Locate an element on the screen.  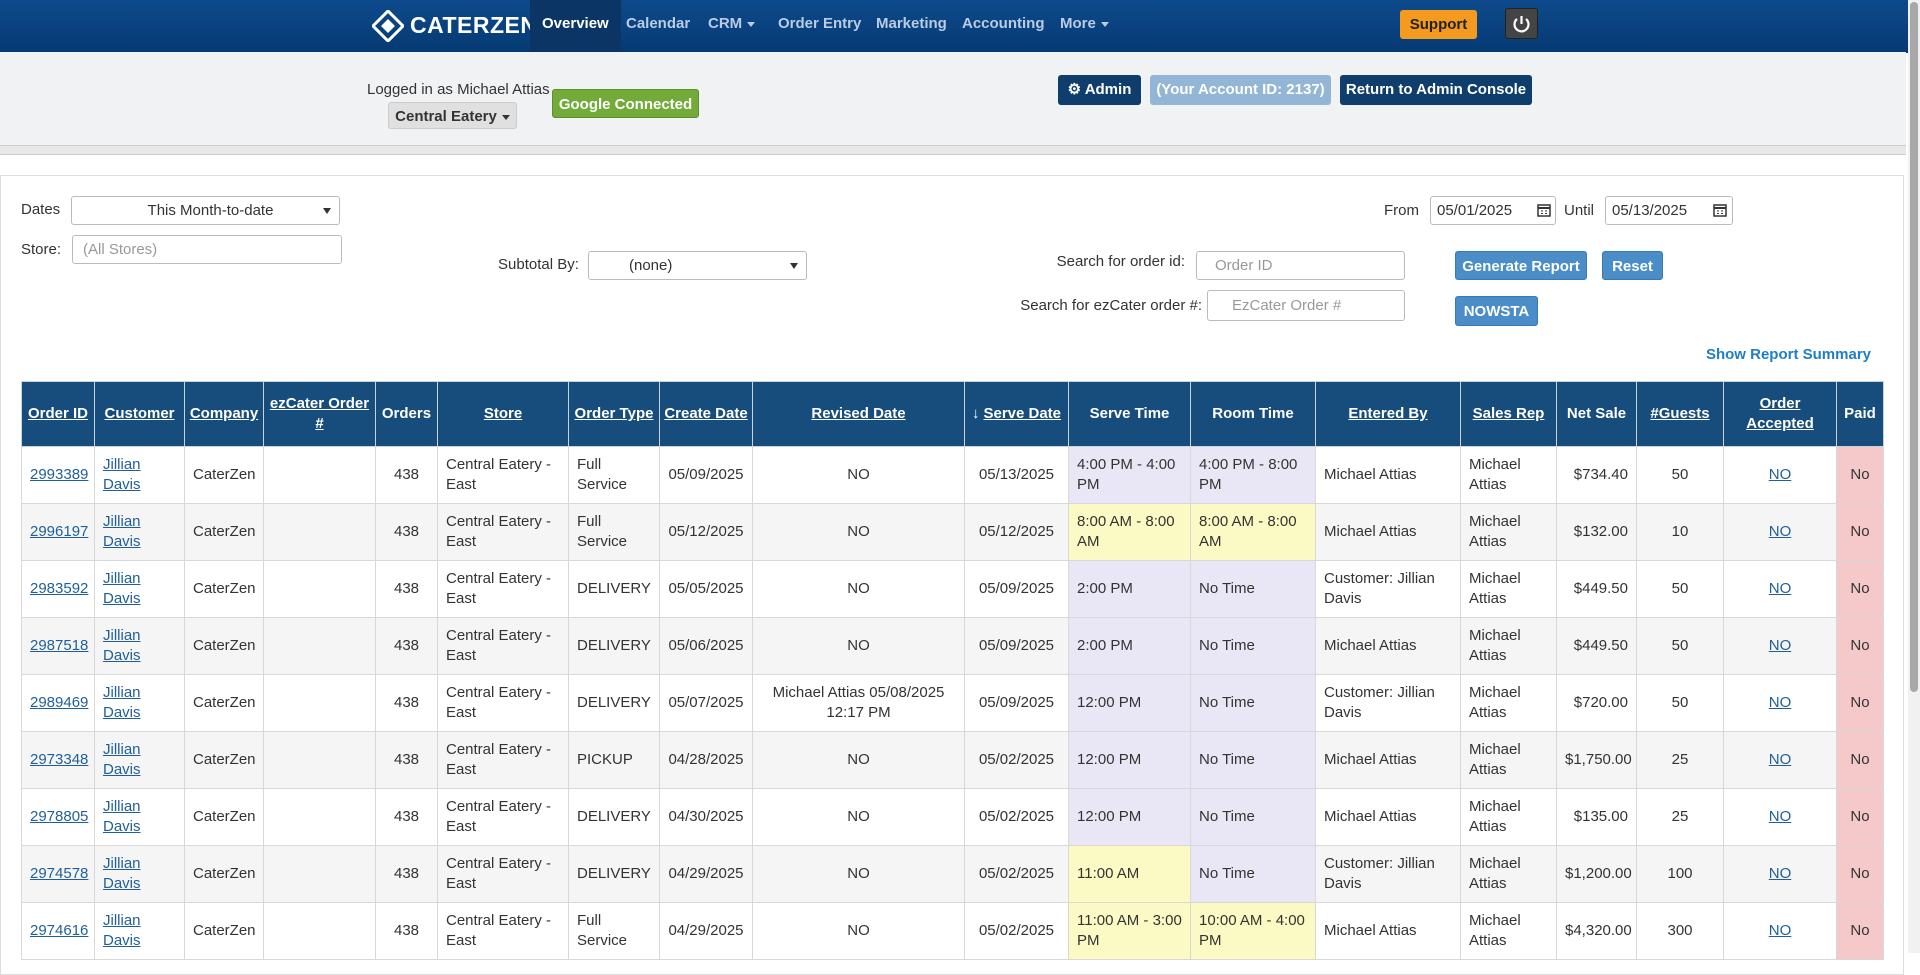
column-label: Sales Rep is located at coordinates (1509, 413).